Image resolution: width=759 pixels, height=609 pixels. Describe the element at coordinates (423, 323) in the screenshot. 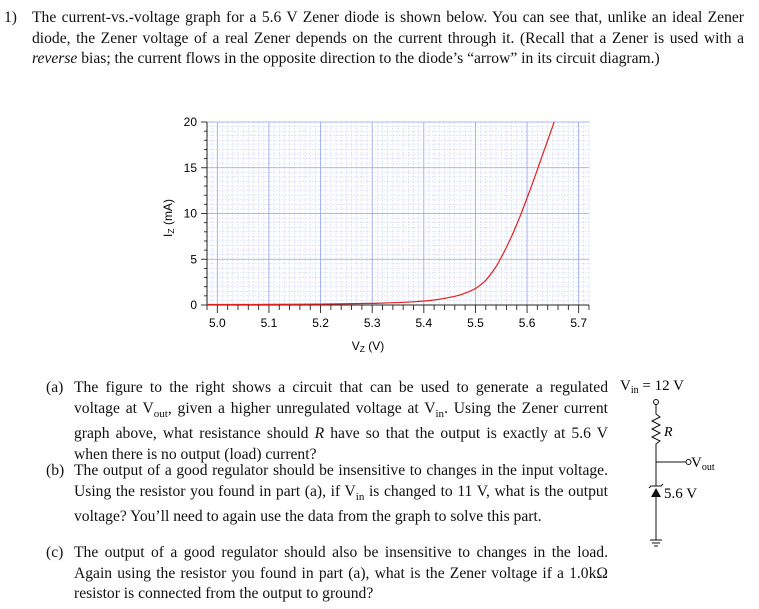

I see `x-tick-label: 5.4` at that location.